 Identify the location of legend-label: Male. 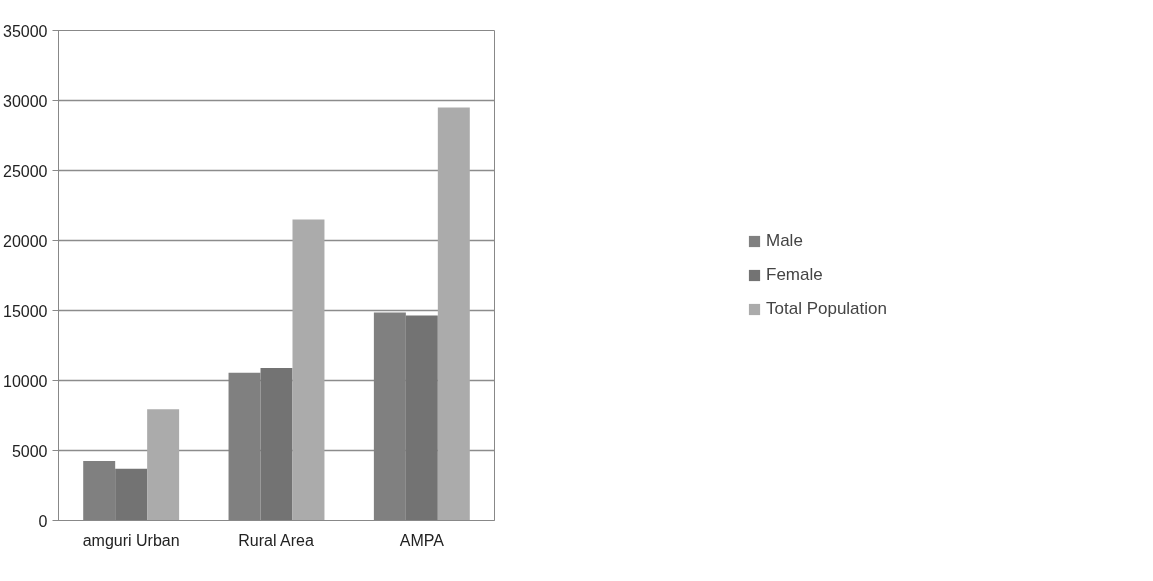
(784, 241).